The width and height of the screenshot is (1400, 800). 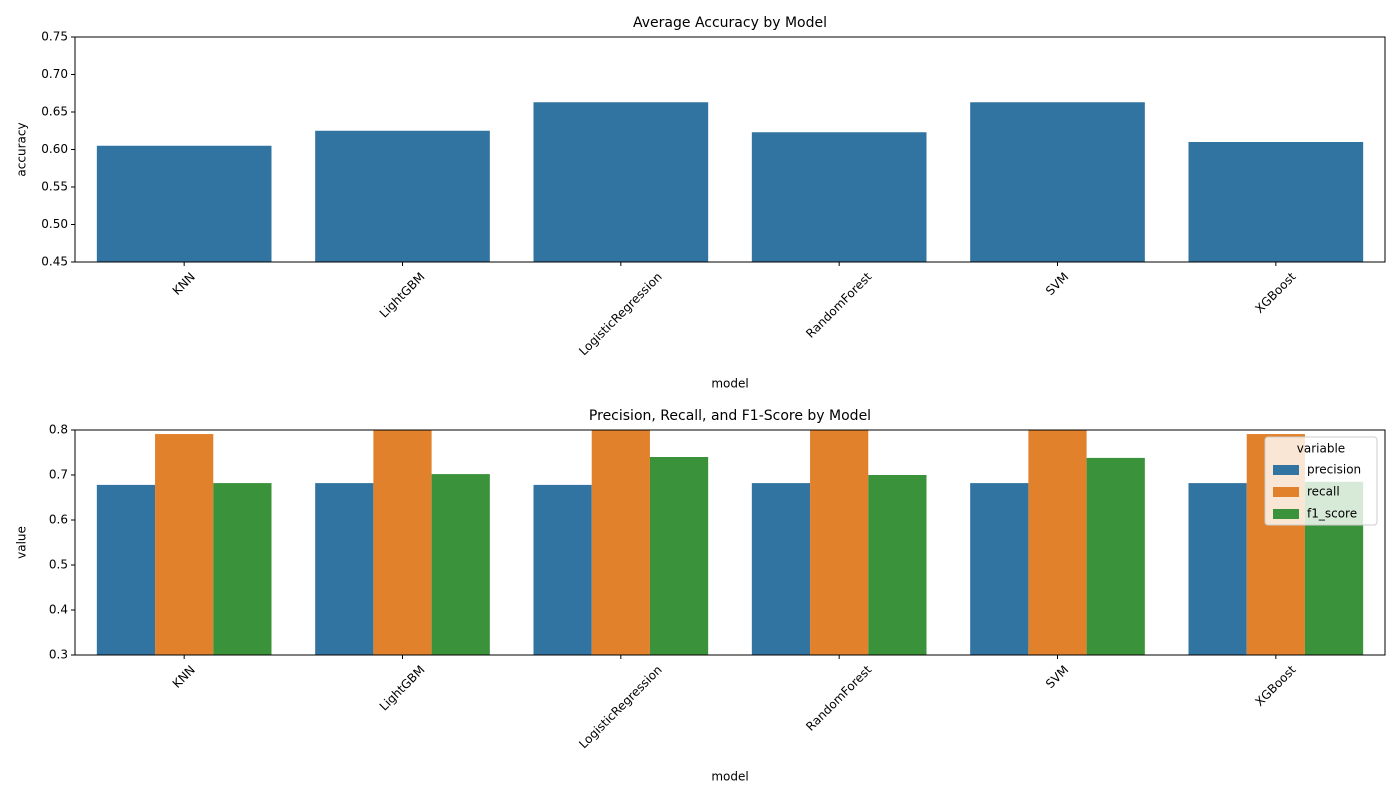 I want to click on legend-box, so click(x=1321, y=481).